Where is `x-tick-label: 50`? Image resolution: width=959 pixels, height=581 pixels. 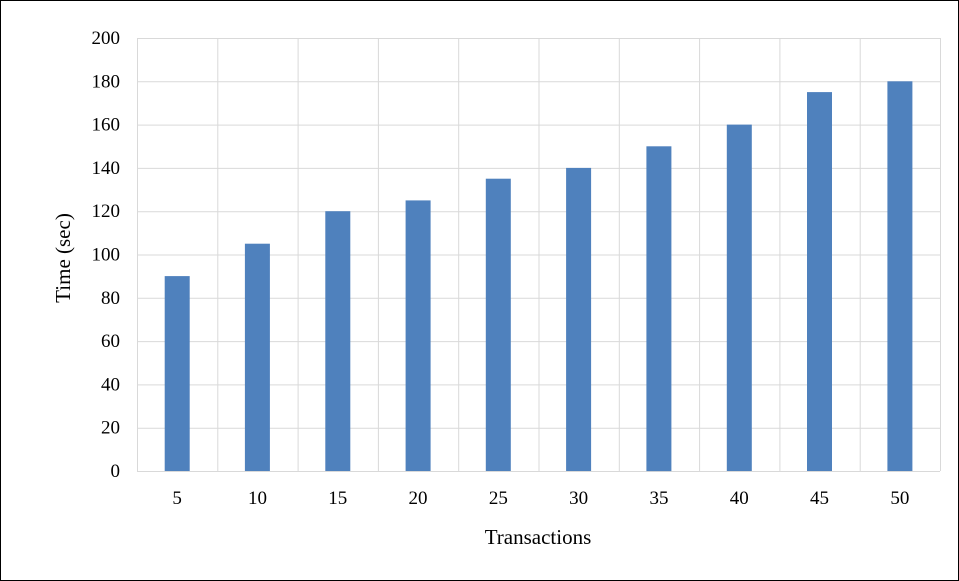 x-tick-label: 50 is located at coordinates (899, 498).